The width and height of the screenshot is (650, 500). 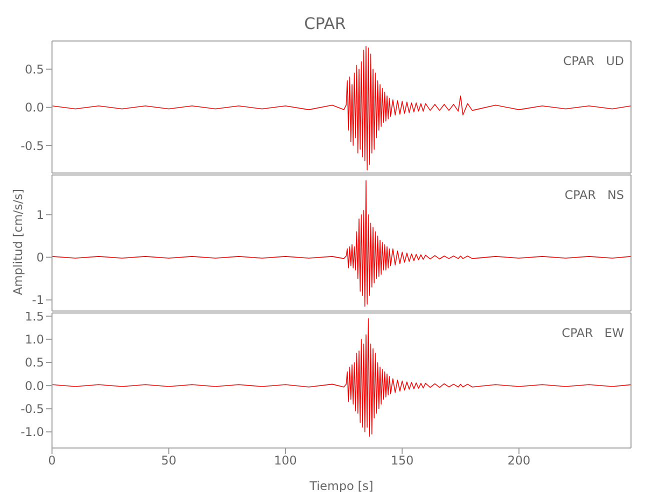 I want to click on x-tick-label: 50, so click(x=168, y=461).